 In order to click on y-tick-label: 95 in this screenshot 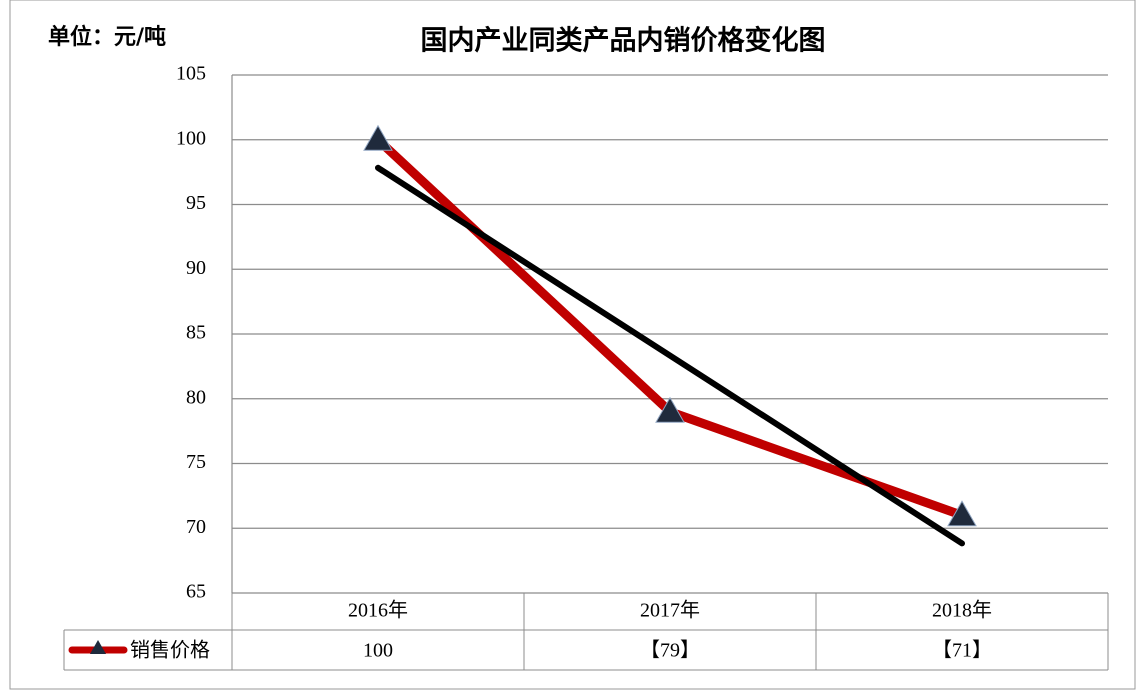, I will do `click(196, 203)`.